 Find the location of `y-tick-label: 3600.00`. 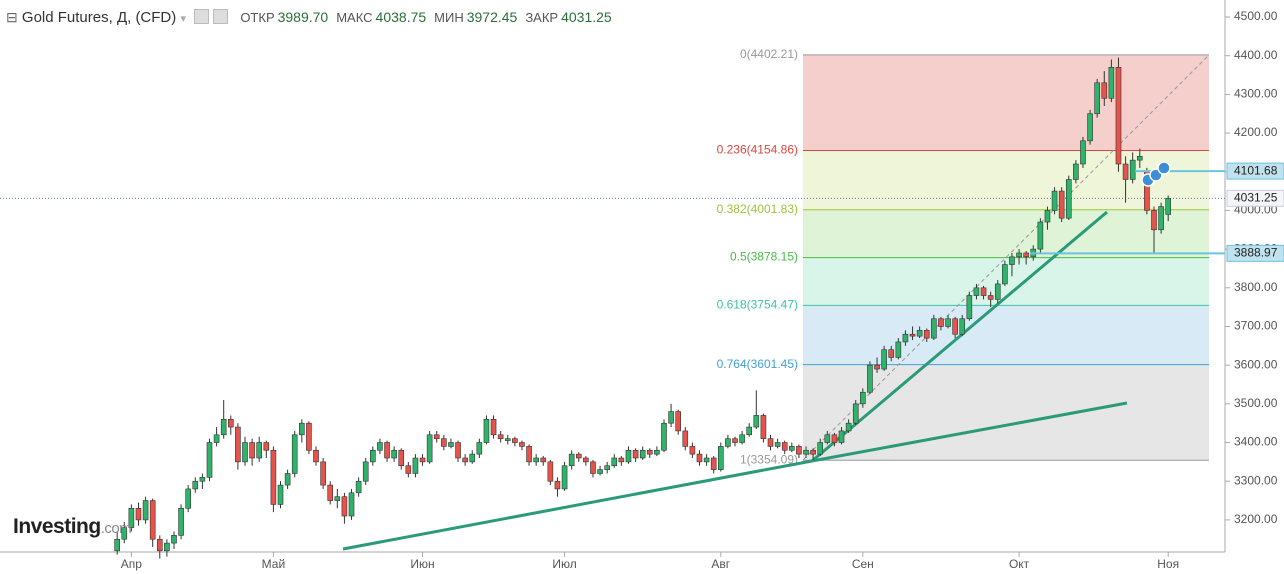

y-tick-label: 3600.00 is located at coordinates (1256, 364).